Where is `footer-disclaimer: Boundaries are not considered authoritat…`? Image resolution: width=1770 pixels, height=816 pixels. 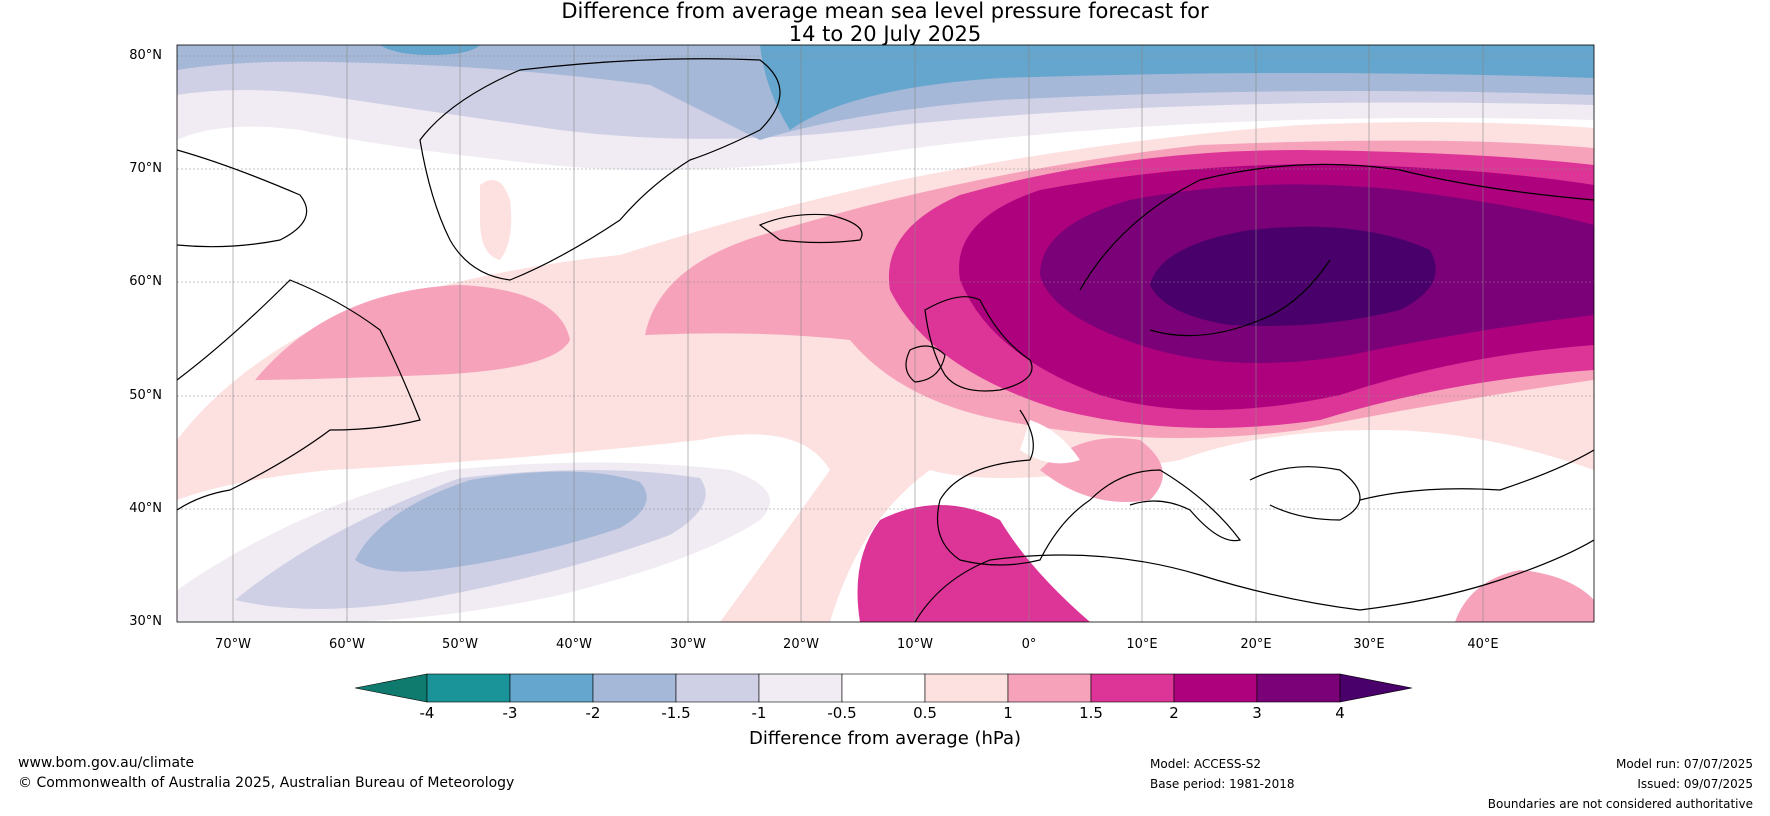
footer-disclaimer: Boundaries are not considered authoritat… is located at coordinates (1620, 804).